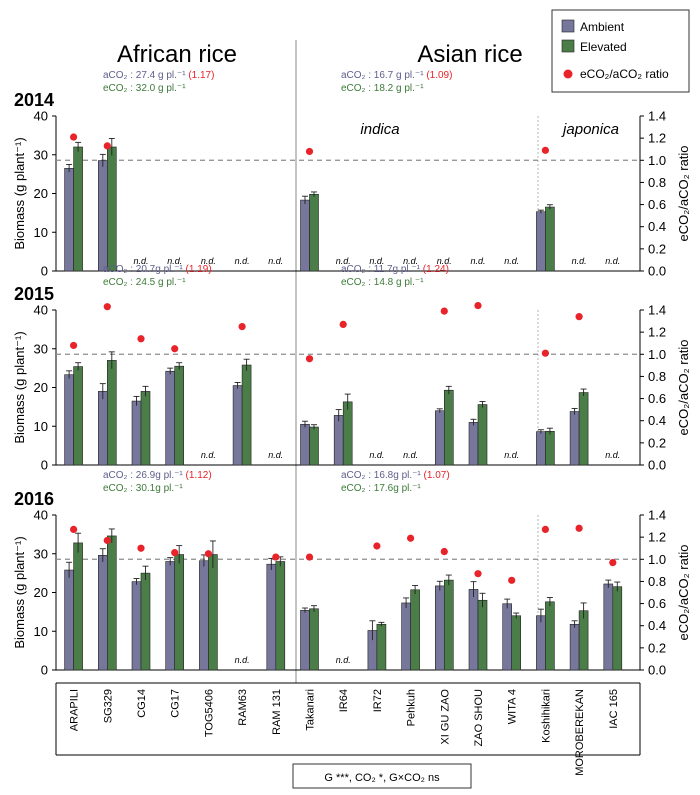 This screenshot has width=700, height=795. I want to click on left-tick-label: 40, so click(41, 310).